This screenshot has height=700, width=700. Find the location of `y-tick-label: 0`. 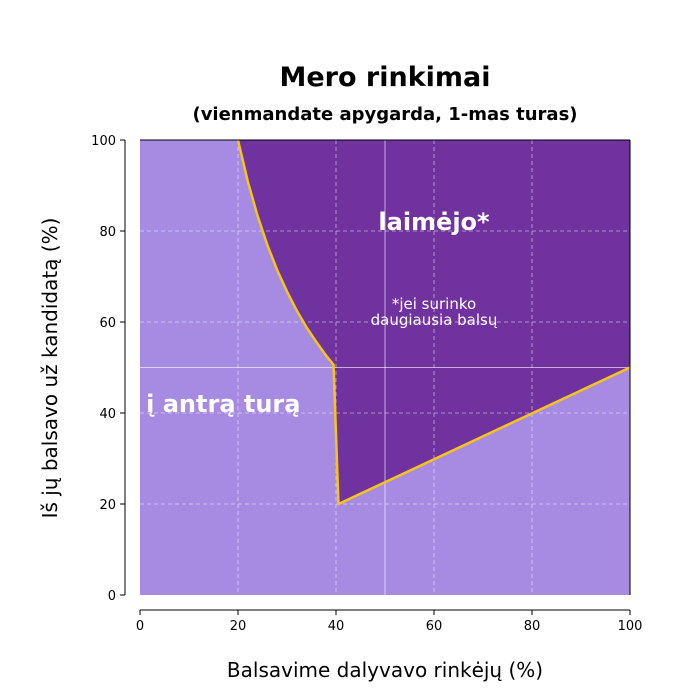

y-tick-label: 0 is located at coordinates (112, 596).